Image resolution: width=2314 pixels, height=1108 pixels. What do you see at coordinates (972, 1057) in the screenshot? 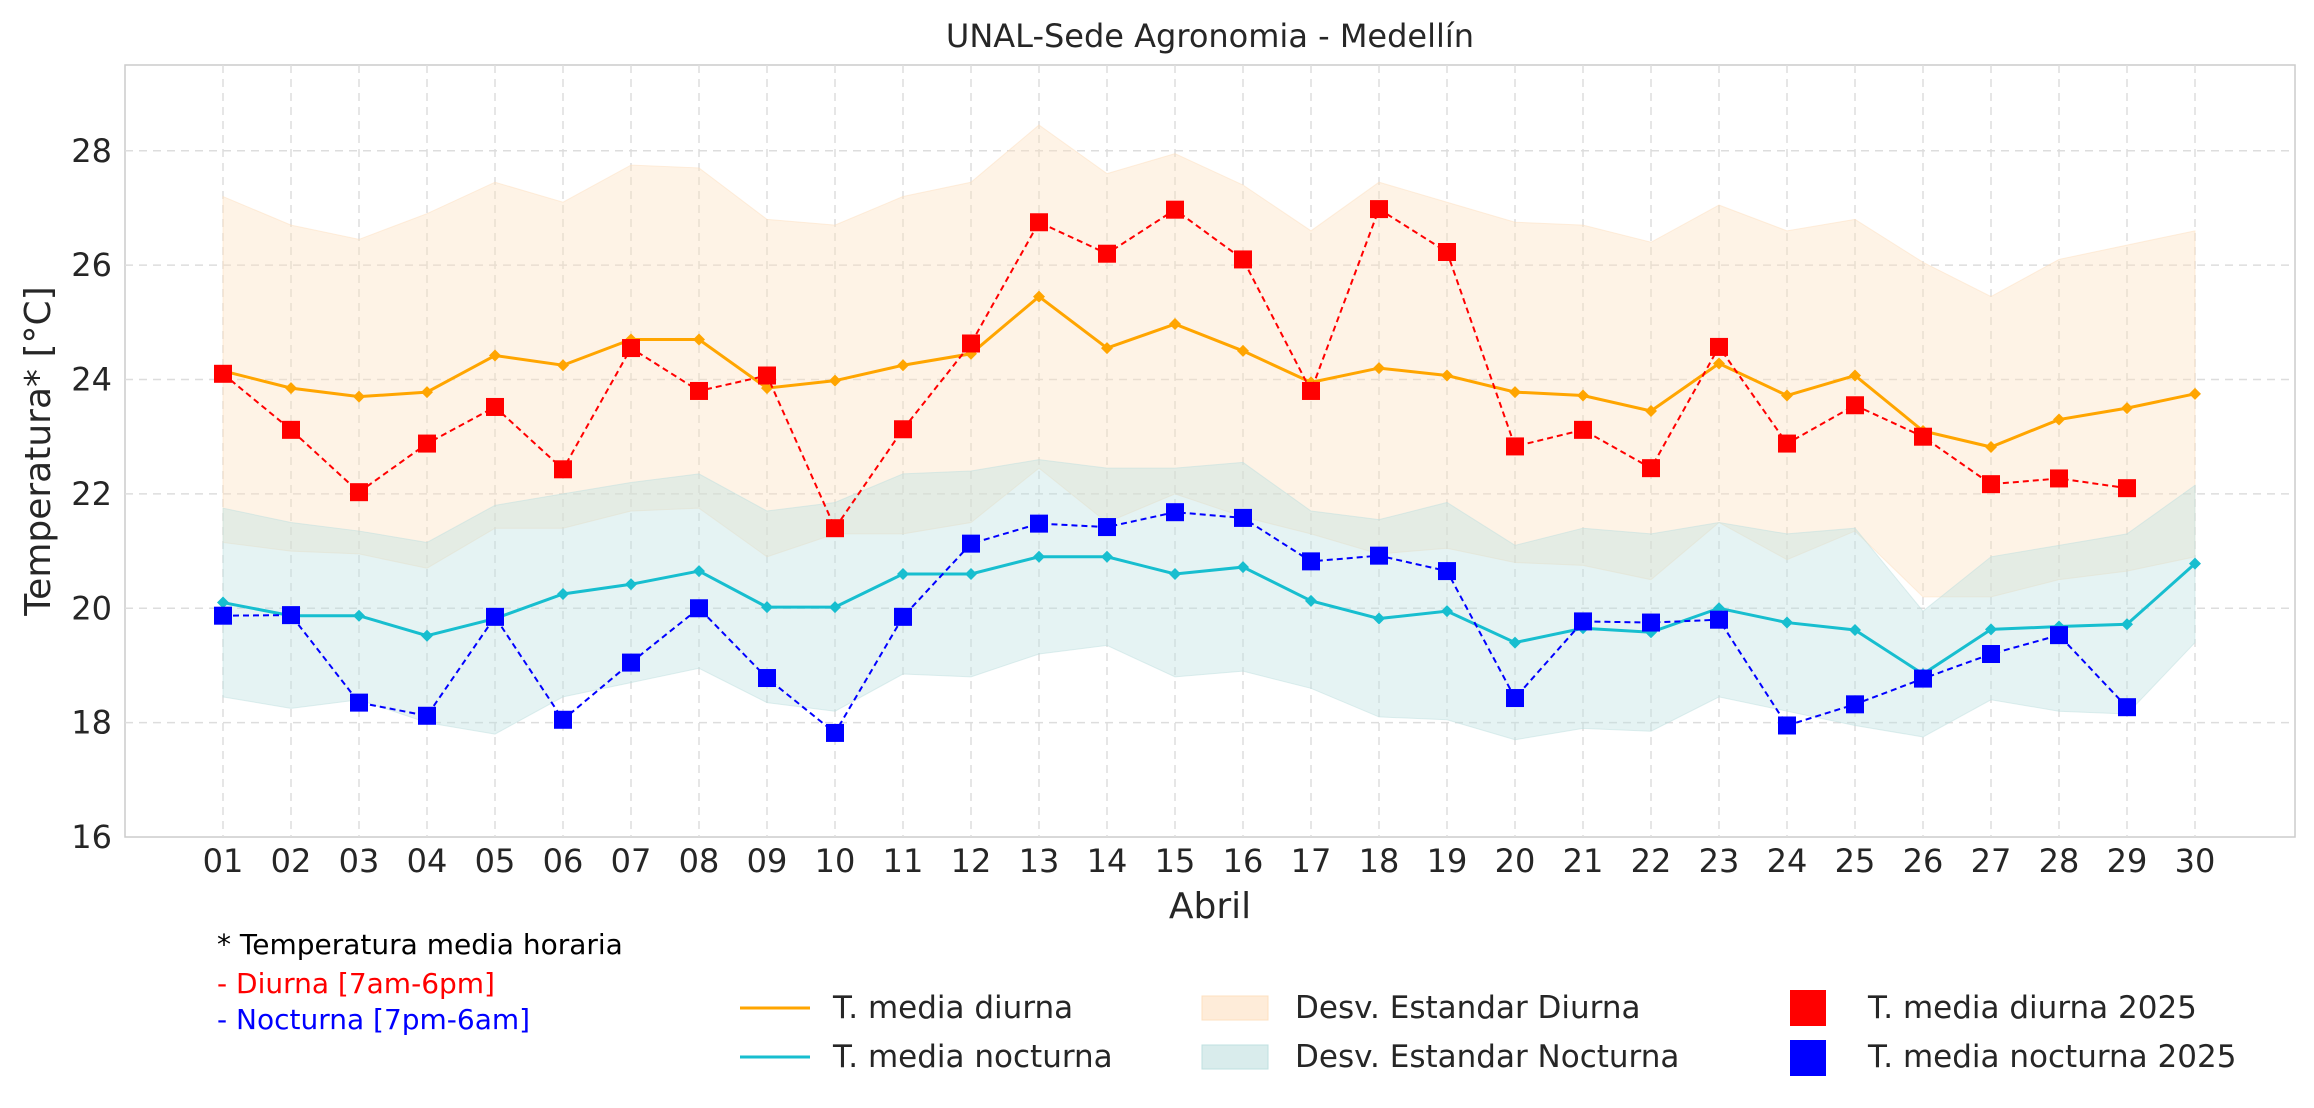
I see `legend-label-t-media-nocturna: T. media nocturna` at bounding box center [972, 1057].